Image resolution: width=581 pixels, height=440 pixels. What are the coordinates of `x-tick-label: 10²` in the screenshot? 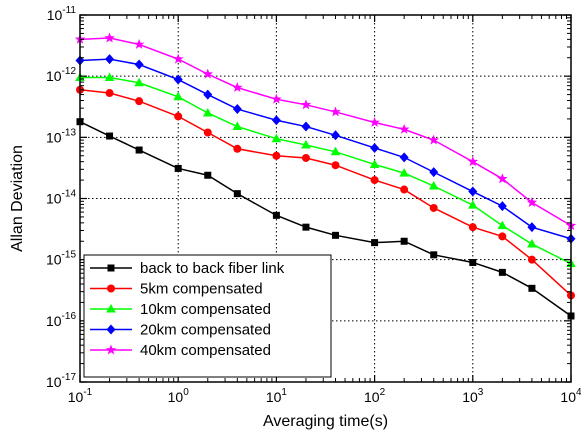 It's located at (375, 396).